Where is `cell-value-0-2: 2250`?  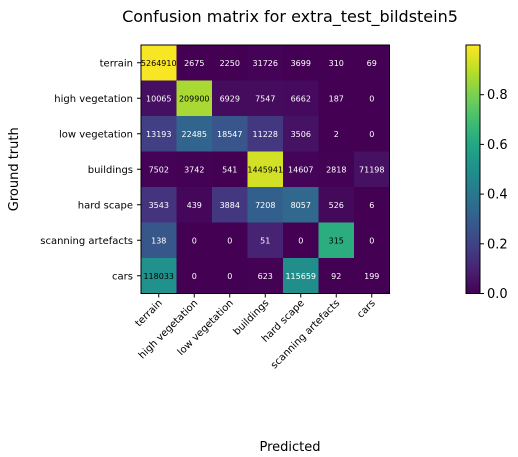
cell-value-0-2: 2250 is located at coordinates (230, 63).